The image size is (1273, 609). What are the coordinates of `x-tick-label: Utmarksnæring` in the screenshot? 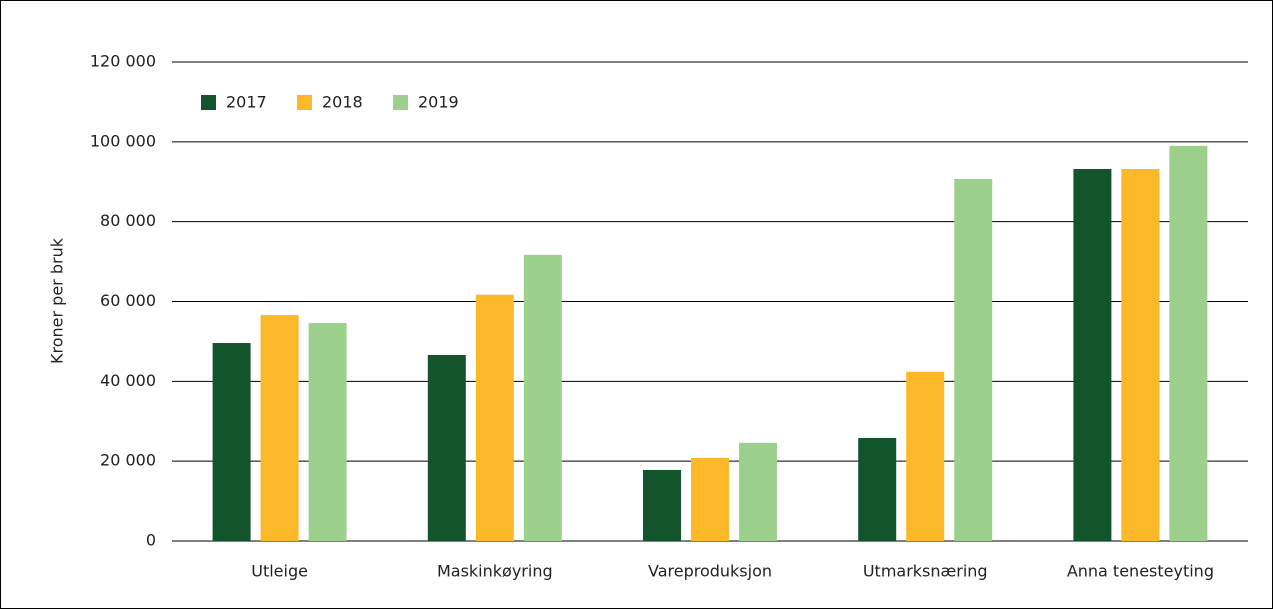 It's located at (925, 571).